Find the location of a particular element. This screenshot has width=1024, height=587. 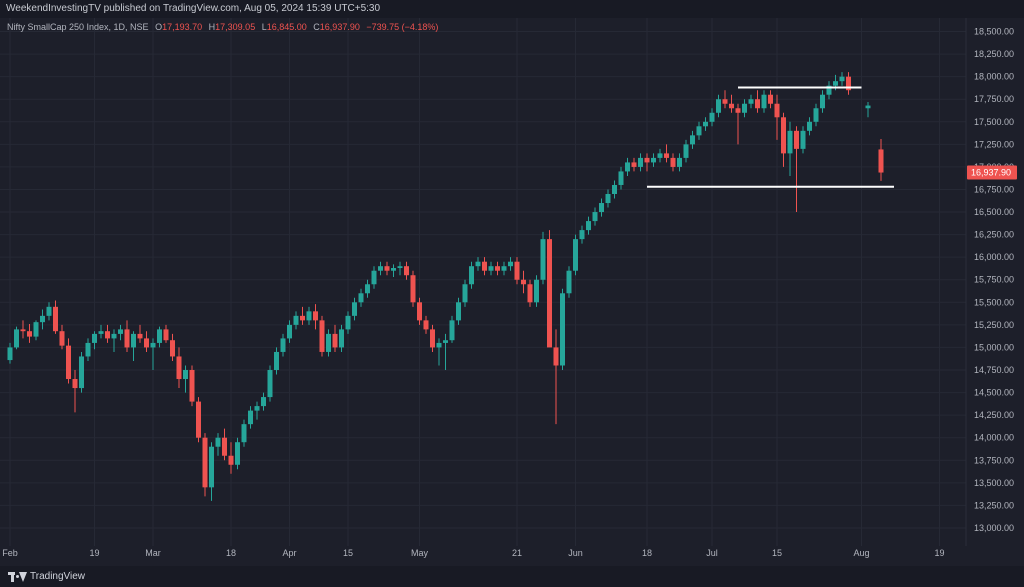

time-axis: Feb 19 Mar 18 Apr 15 May 21 Jun 18 Jul 15 Aug 19 is located at coordinates (473, 553).